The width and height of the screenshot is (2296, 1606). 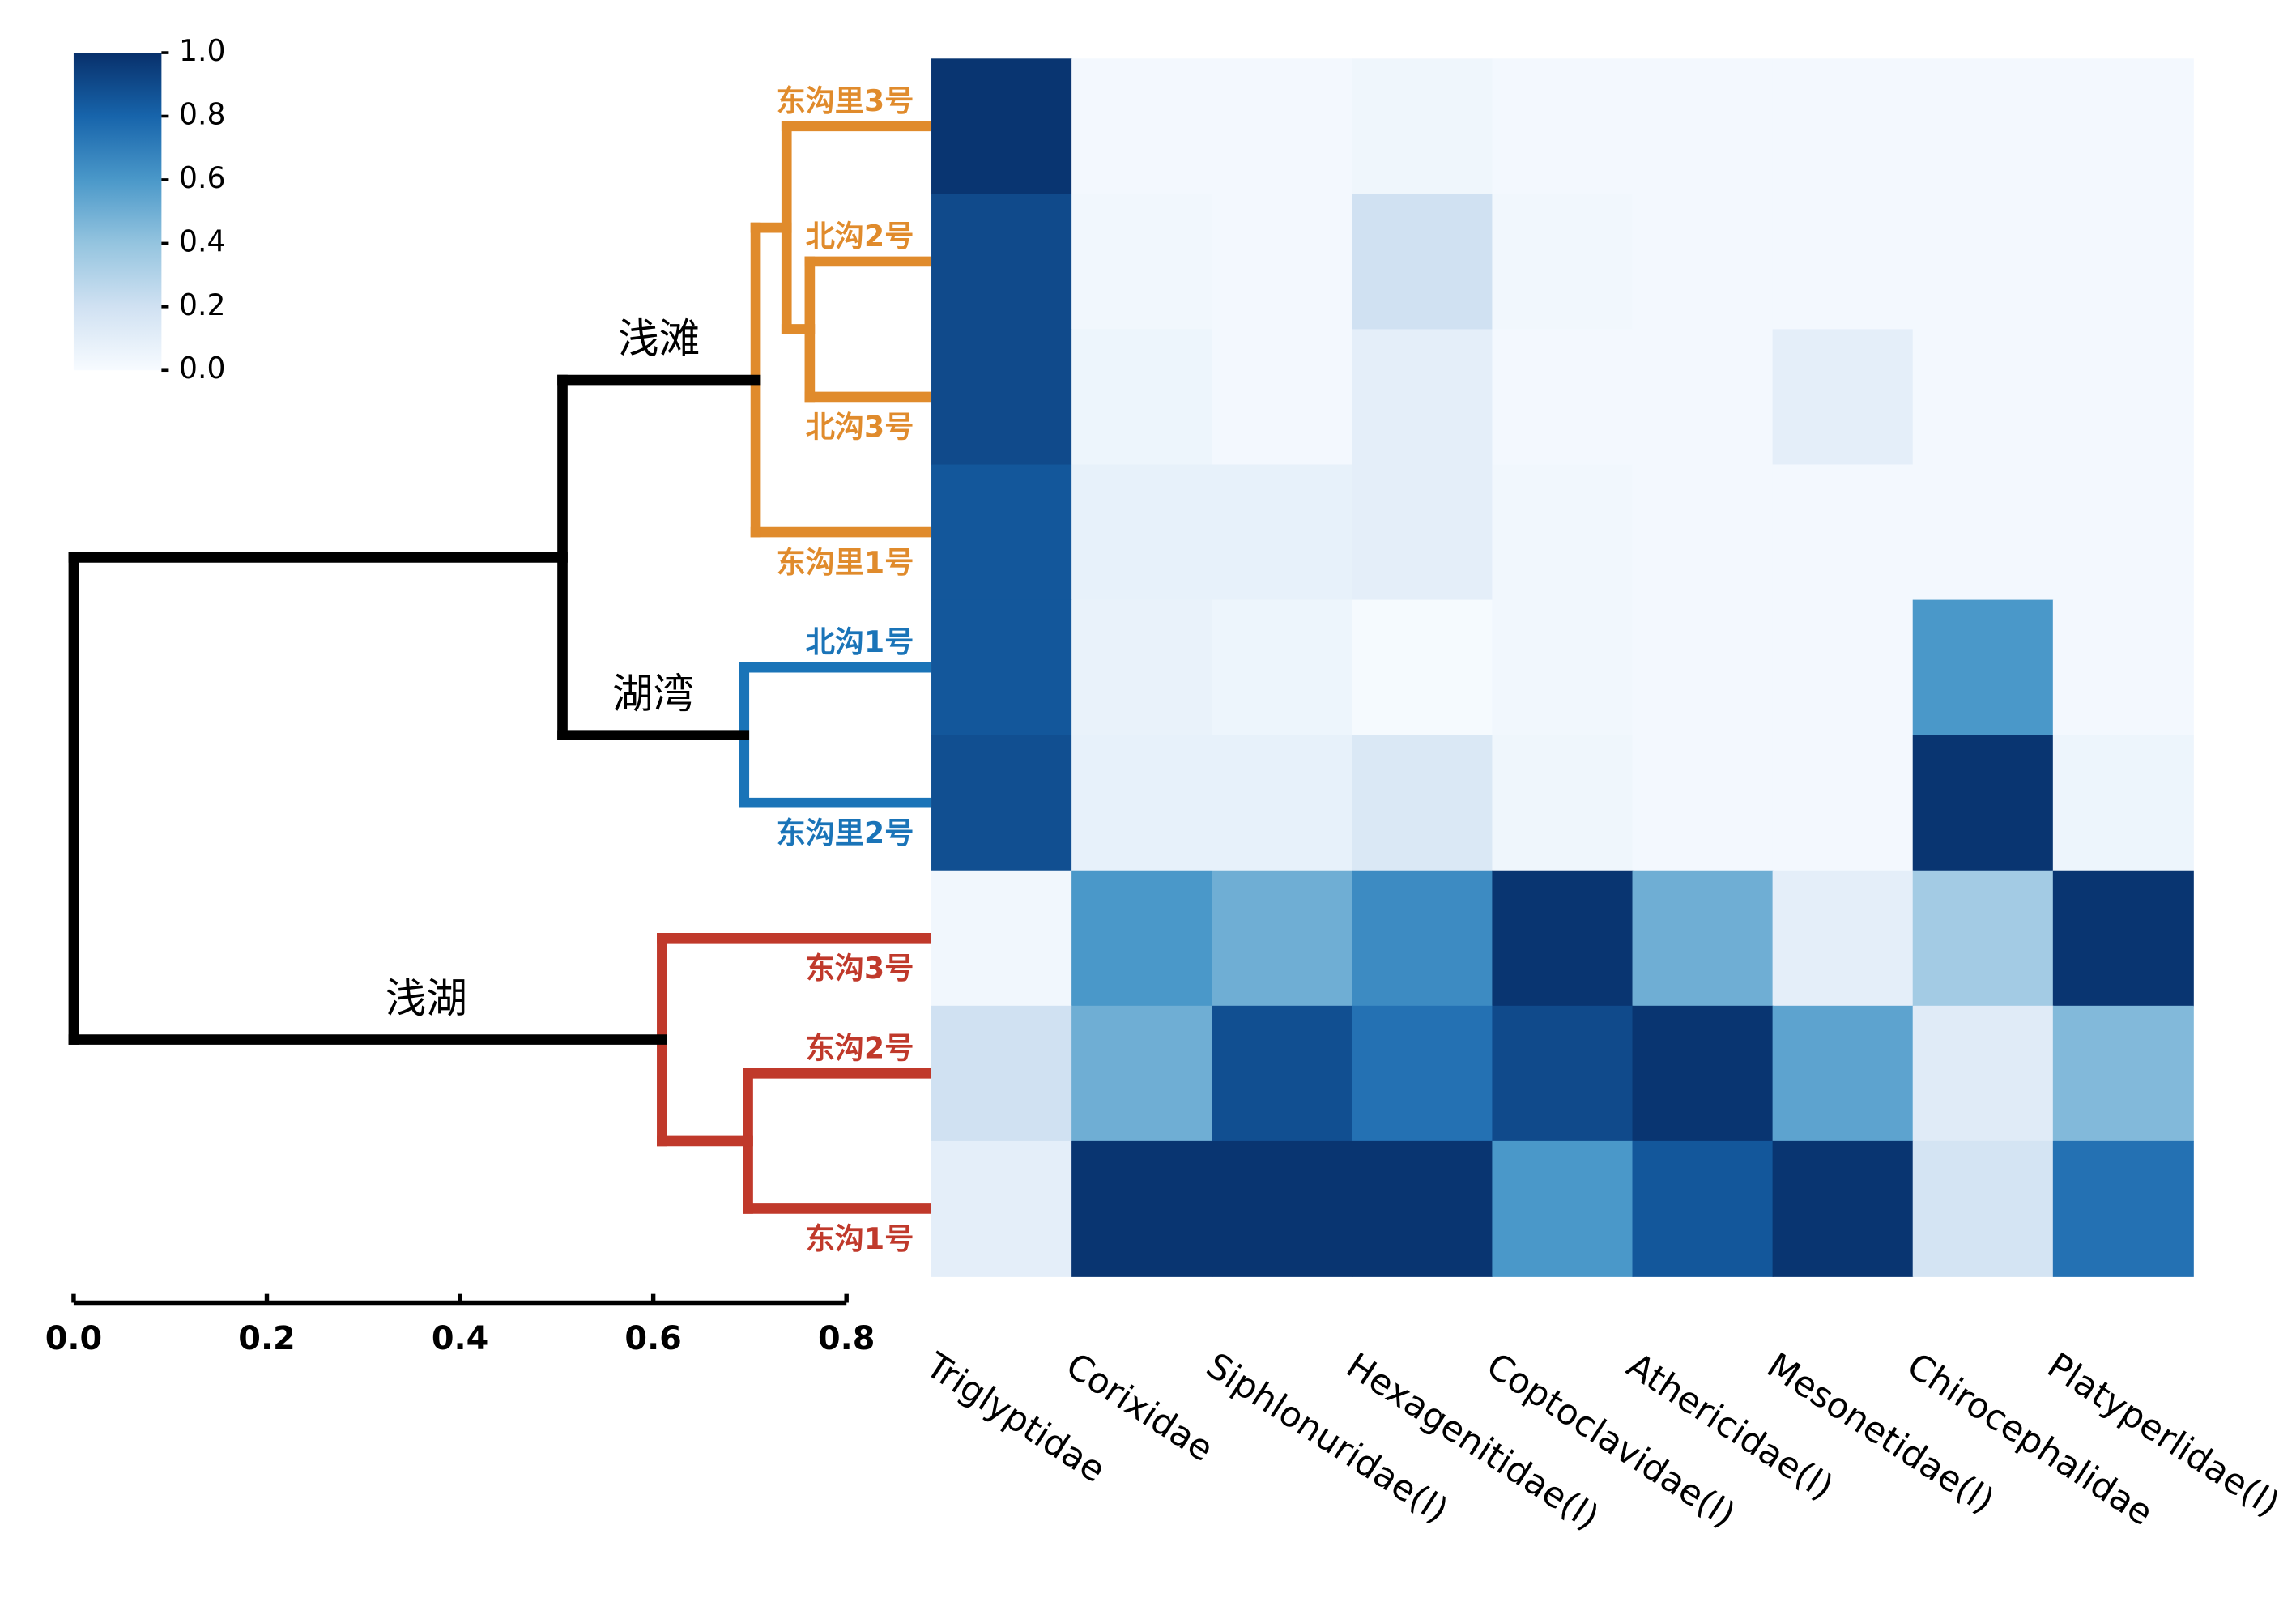 I want to click on colorbar, so click(x=118, y=212).